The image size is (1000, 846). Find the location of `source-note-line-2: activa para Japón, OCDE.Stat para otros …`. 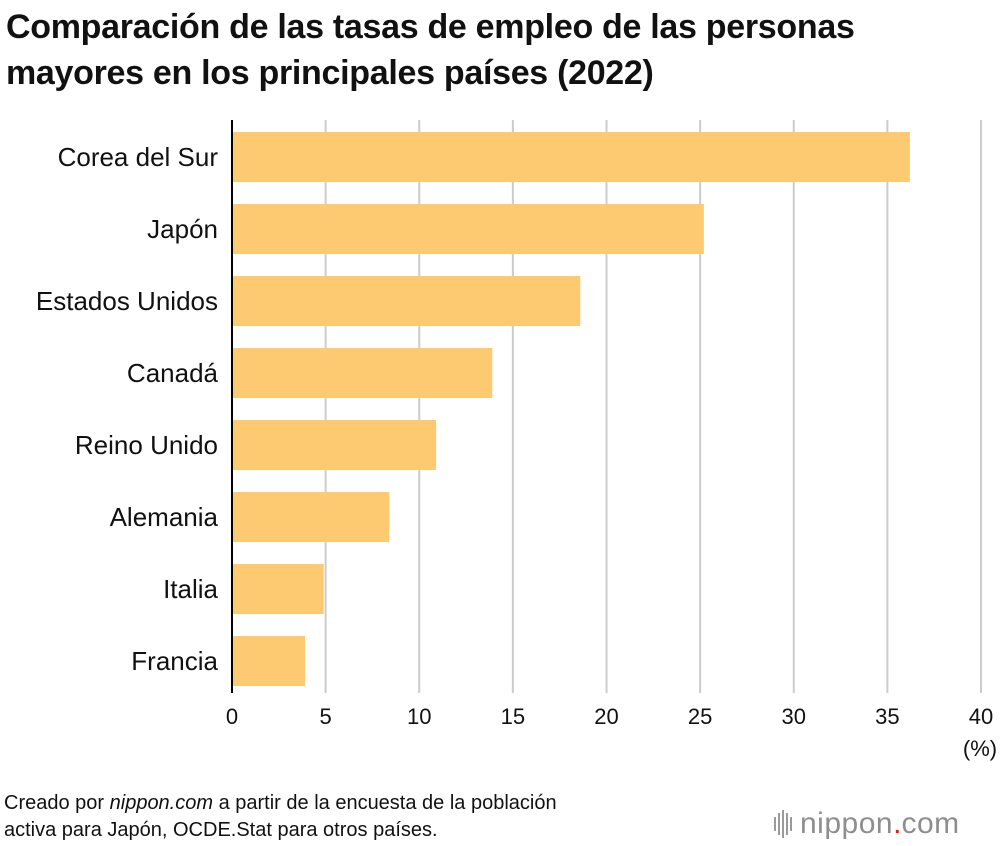

source-note-line-2: activa para Japón, OCDE.Stat para otros … is located at coordinates (221, 830).